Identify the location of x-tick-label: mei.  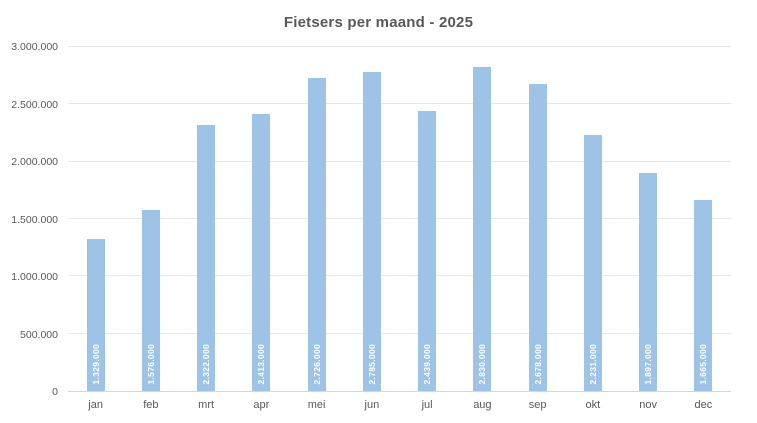
(316, 405).